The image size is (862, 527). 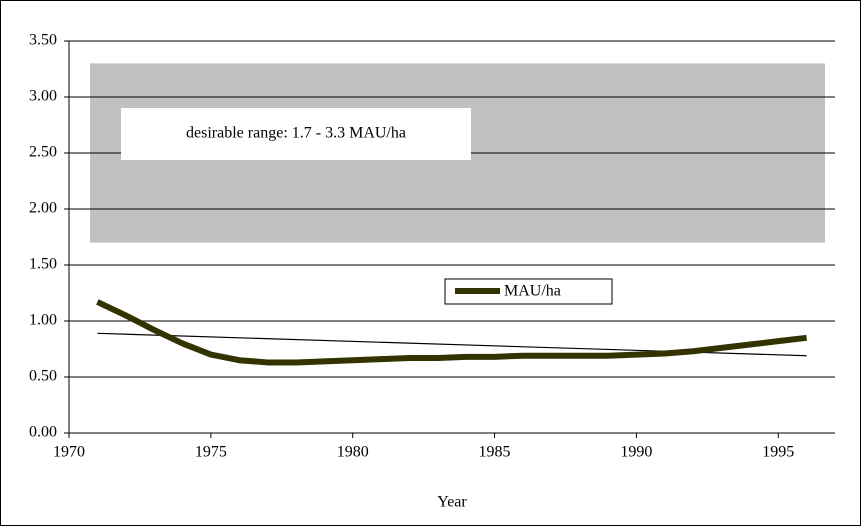 What do you see at coordinates (69, 452) in the screenshot?
I see `x-tick-label: 1970` at bounding box center [69, 452].